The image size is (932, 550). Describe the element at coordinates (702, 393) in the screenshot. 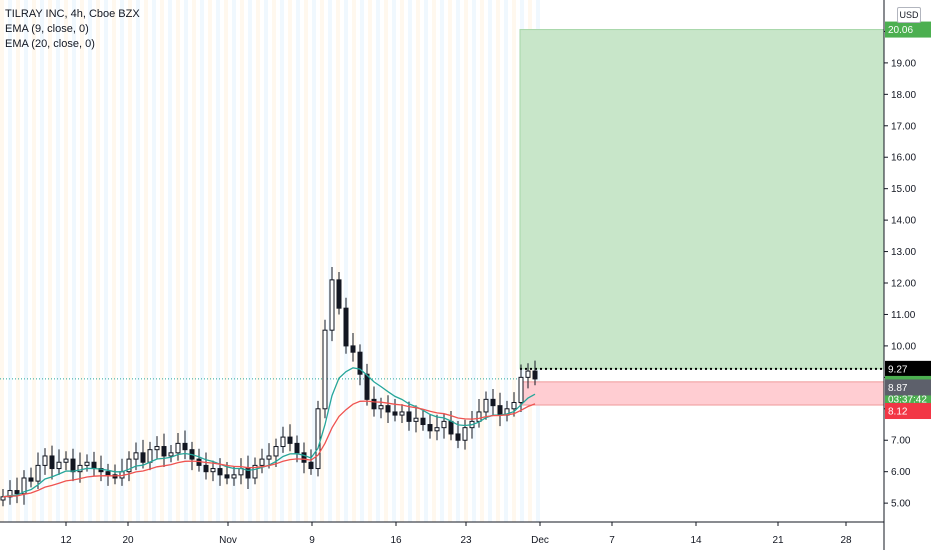

I see `stop-zone` at that location.